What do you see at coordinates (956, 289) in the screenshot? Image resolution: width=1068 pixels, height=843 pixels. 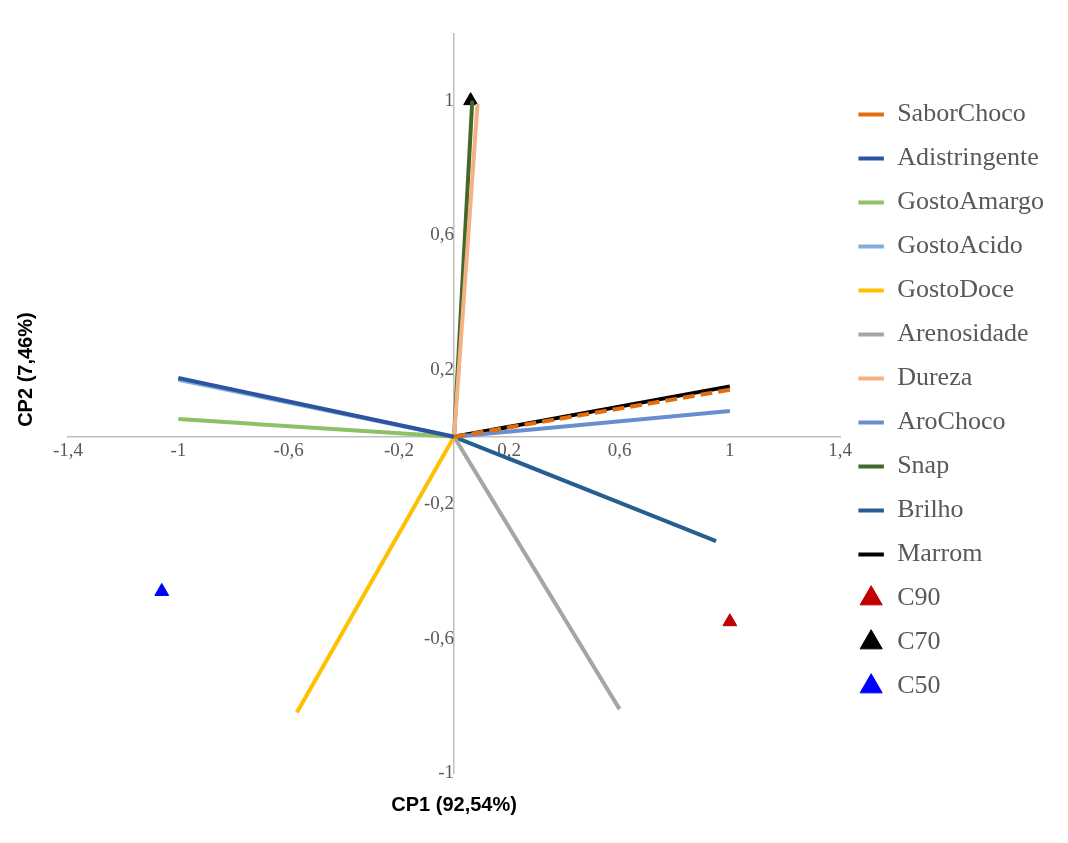 I see `legend-label: GostoDoce` at bounding box center [956, 289].